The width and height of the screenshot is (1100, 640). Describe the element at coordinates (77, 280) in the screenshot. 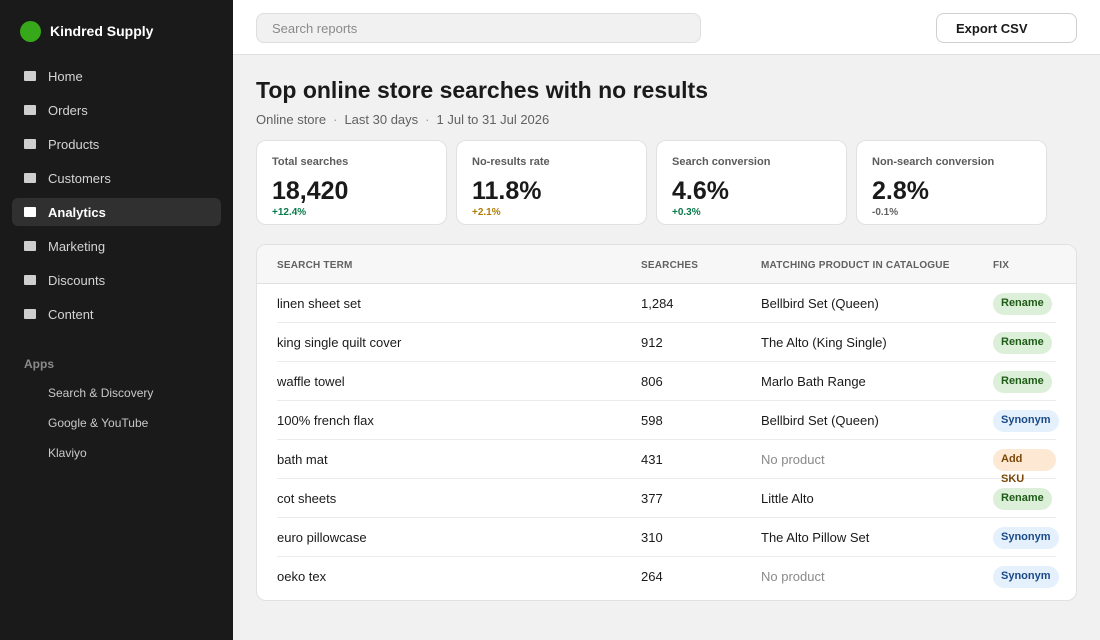

I see `sidebar-item-label: Discounts` at that location.